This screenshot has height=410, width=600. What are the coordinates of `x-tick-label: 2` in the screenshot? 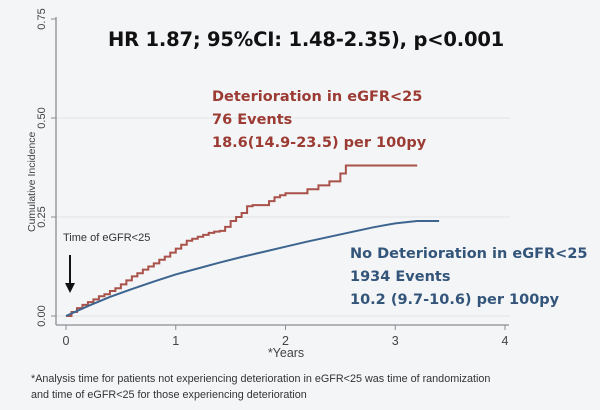 It's located at (285, 341).